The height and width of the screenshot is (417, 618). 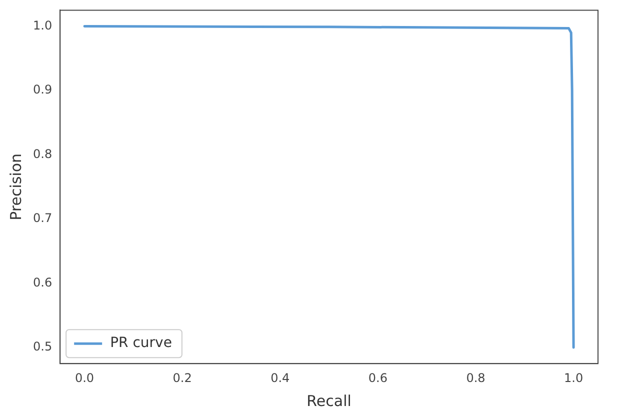 I want to click on x-axis-title: Recall, so click(x=329, y=401).